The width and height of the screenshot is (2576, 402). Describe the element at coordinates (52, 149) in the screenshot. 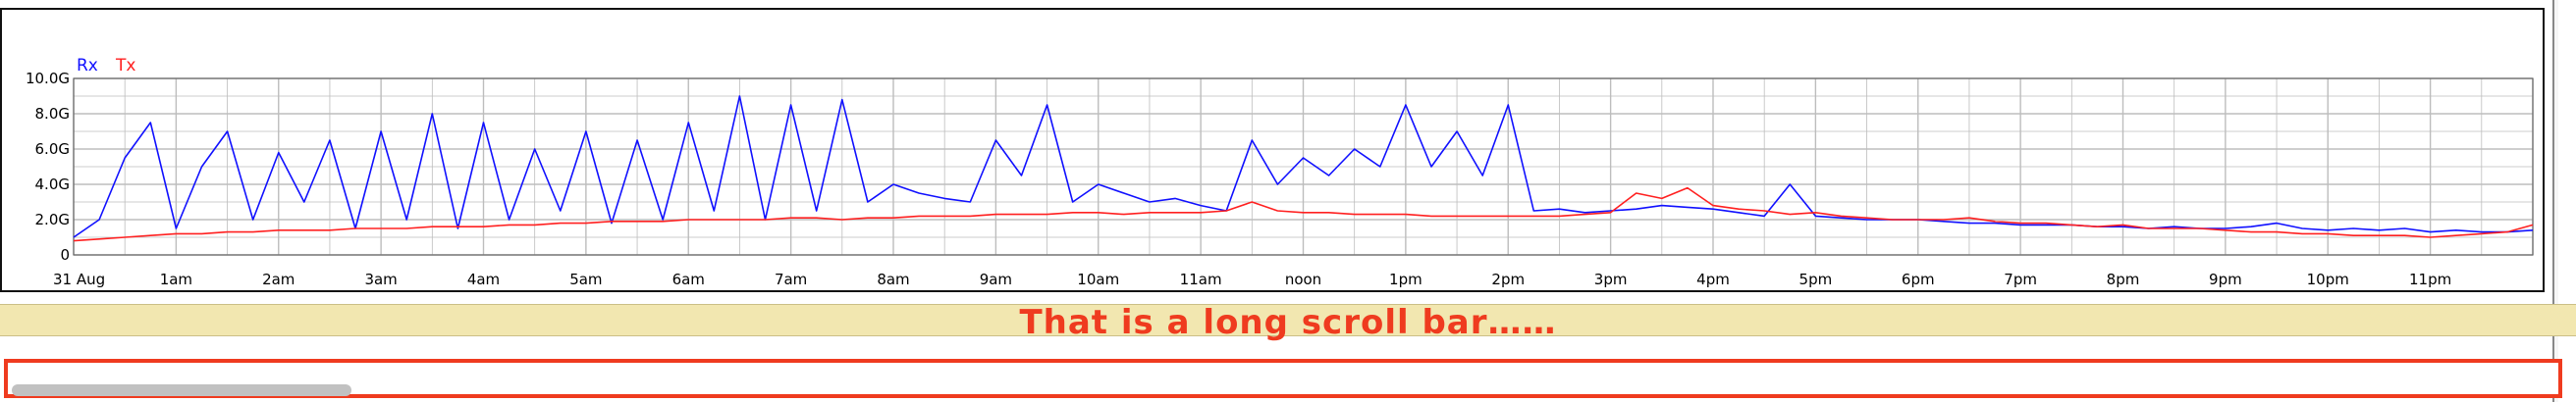

I see `y-tick-label: 6.0G` at that location.